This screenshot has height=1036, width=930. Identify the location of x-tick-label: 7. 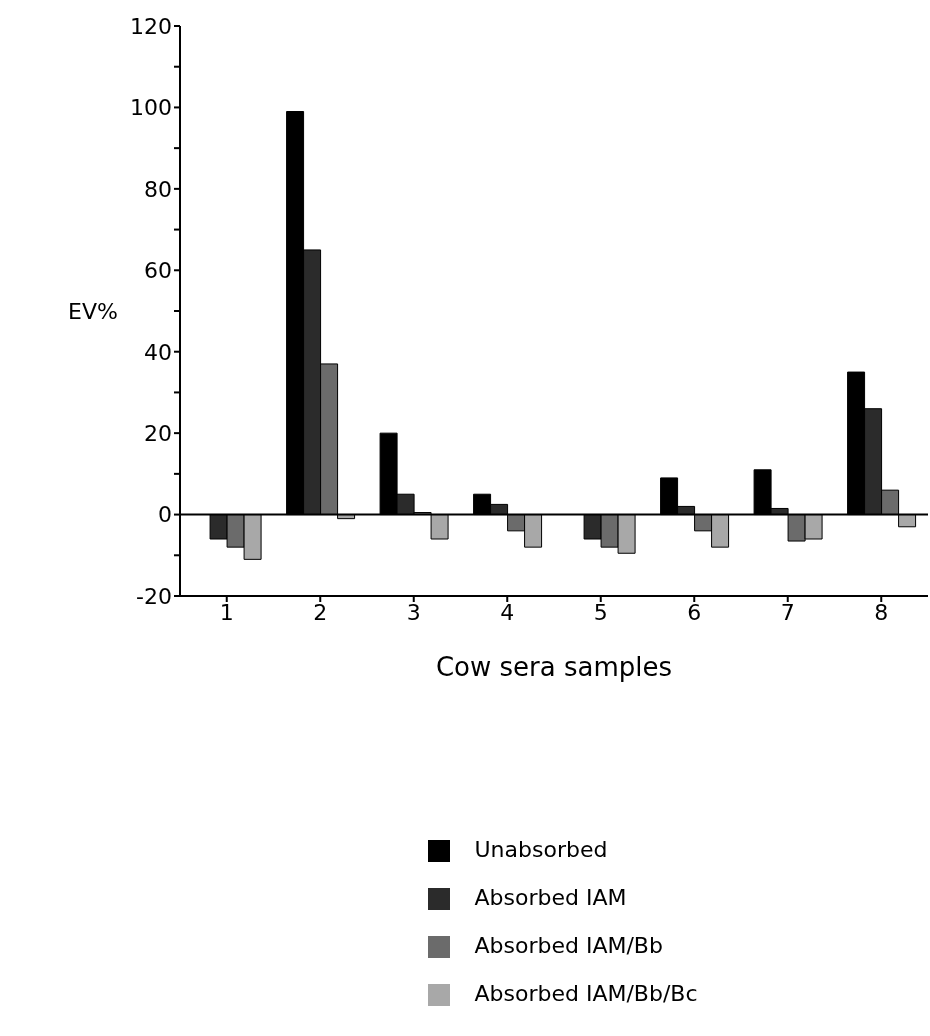
(787, 612).